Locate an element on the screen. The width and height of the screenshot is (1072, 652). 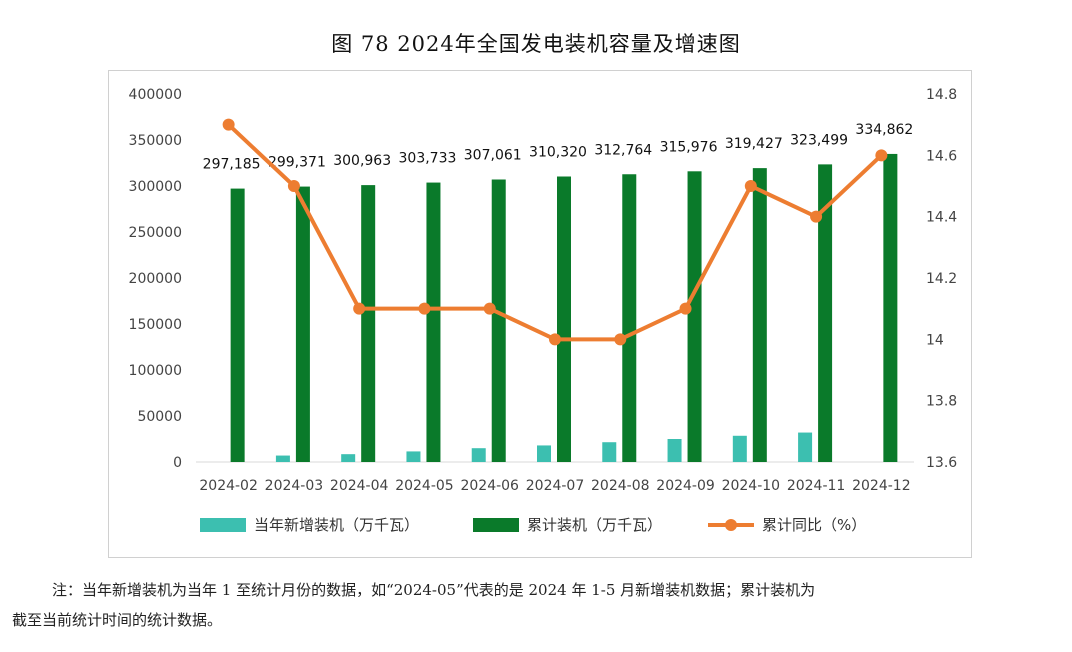
legend-label-yoy: 累计同比（%） is located at coordinates (814, 525).